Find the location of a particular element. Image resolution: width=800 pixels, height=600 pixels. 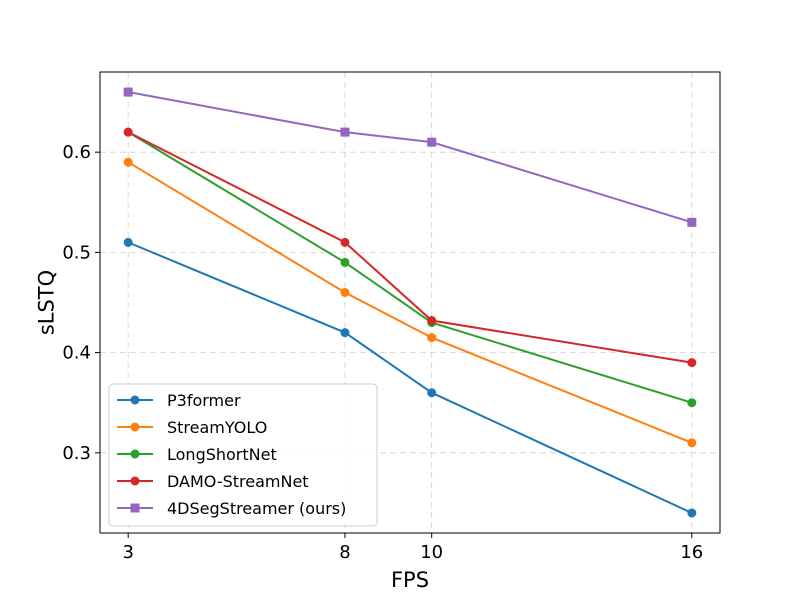

y-tick-label: 0.6 is located at coordinates (76, 152).